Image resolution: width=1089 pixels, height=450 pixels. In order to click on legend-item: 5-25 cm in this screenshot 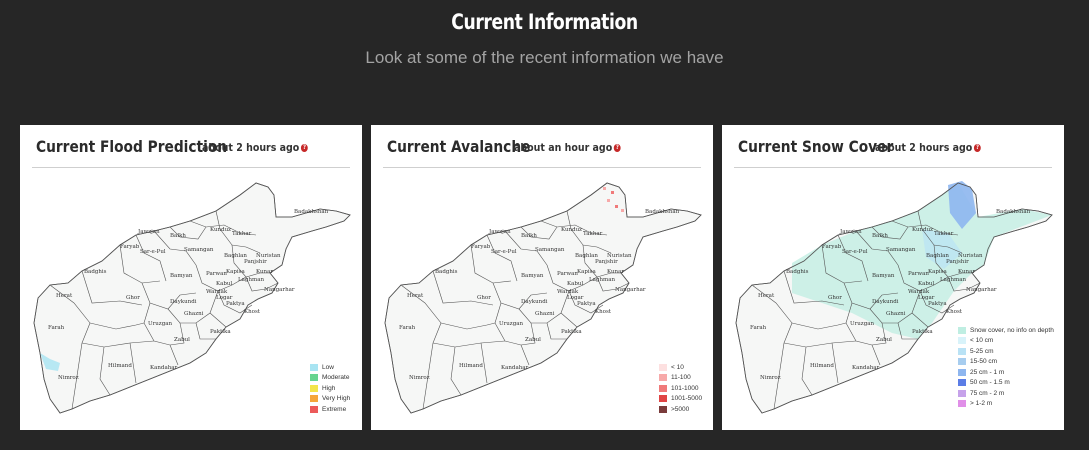, I will do `click(1006, 351)`.